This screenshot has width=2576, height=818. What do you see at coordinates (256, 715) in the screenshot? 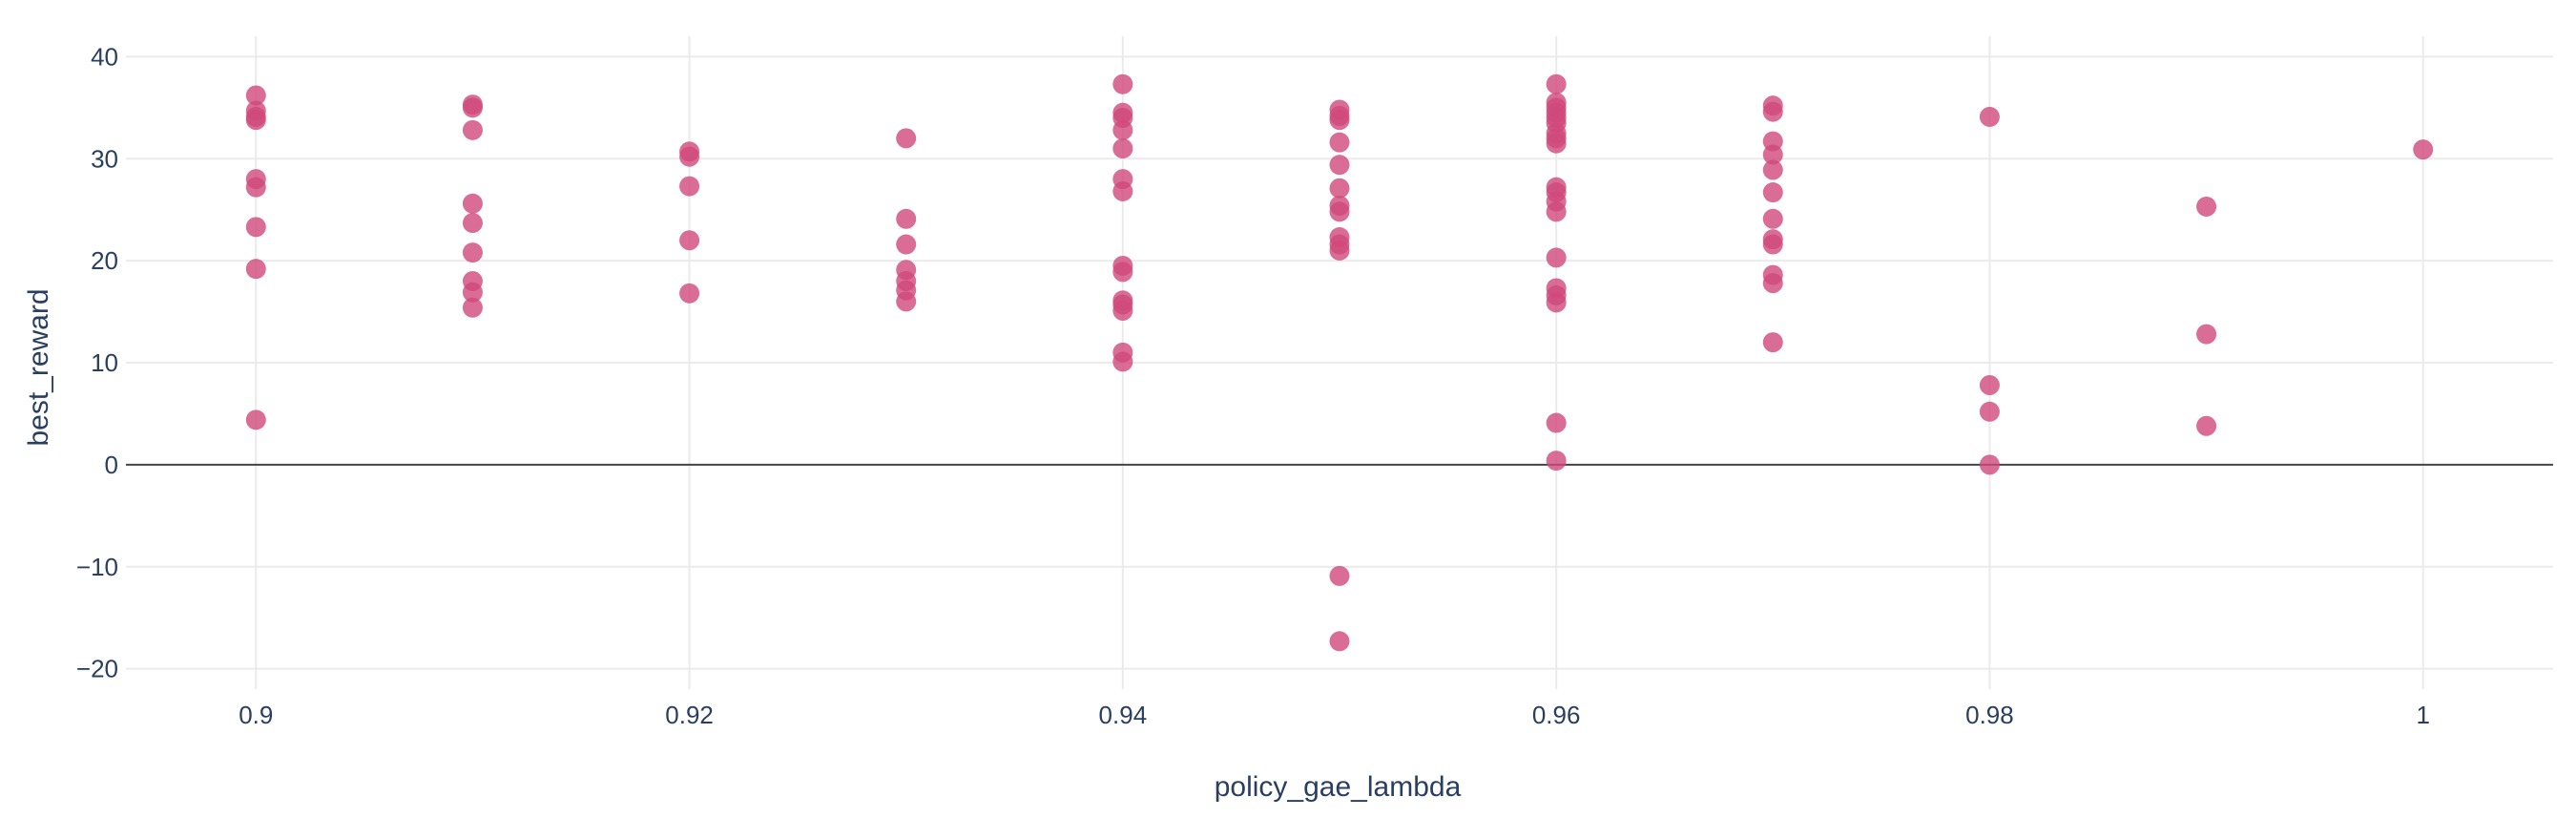
I see `x-tick-label: 0.9` at bounding box center [256, 715].